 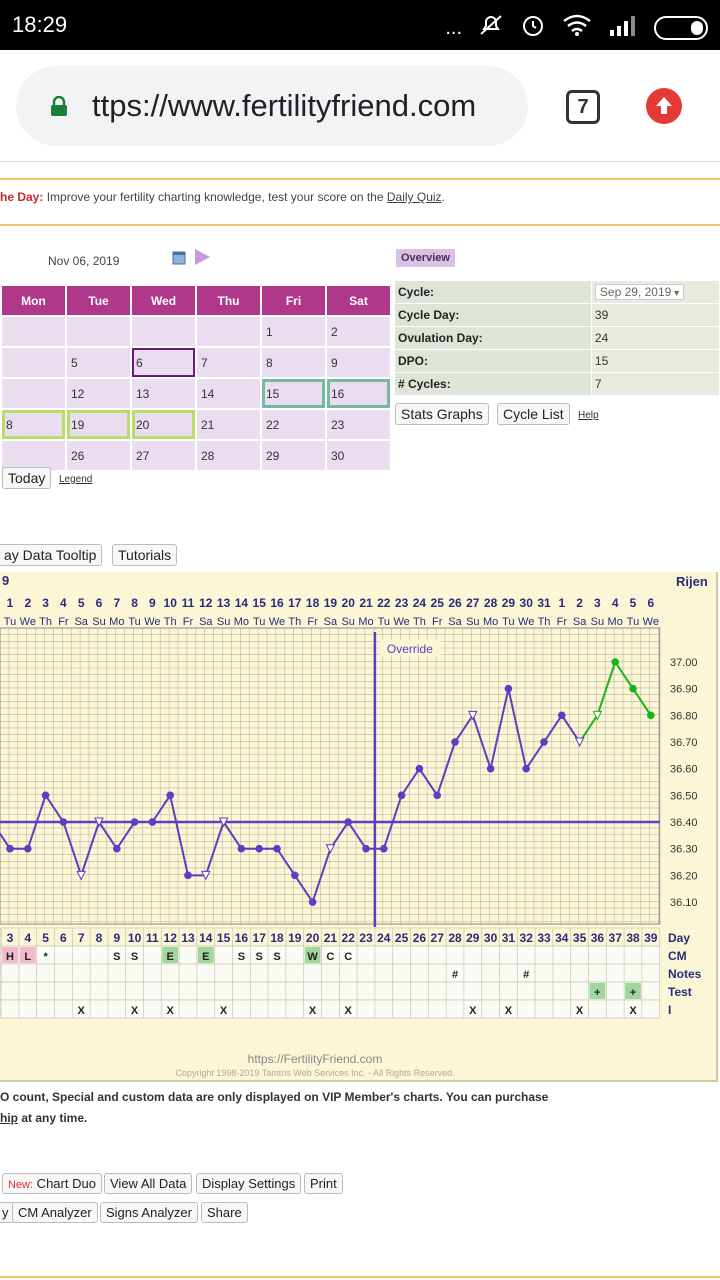 What do you see at coordinates (228, 393) in the screenshot?
I see `calendar-day: 14` at bounding box center [228, 393].